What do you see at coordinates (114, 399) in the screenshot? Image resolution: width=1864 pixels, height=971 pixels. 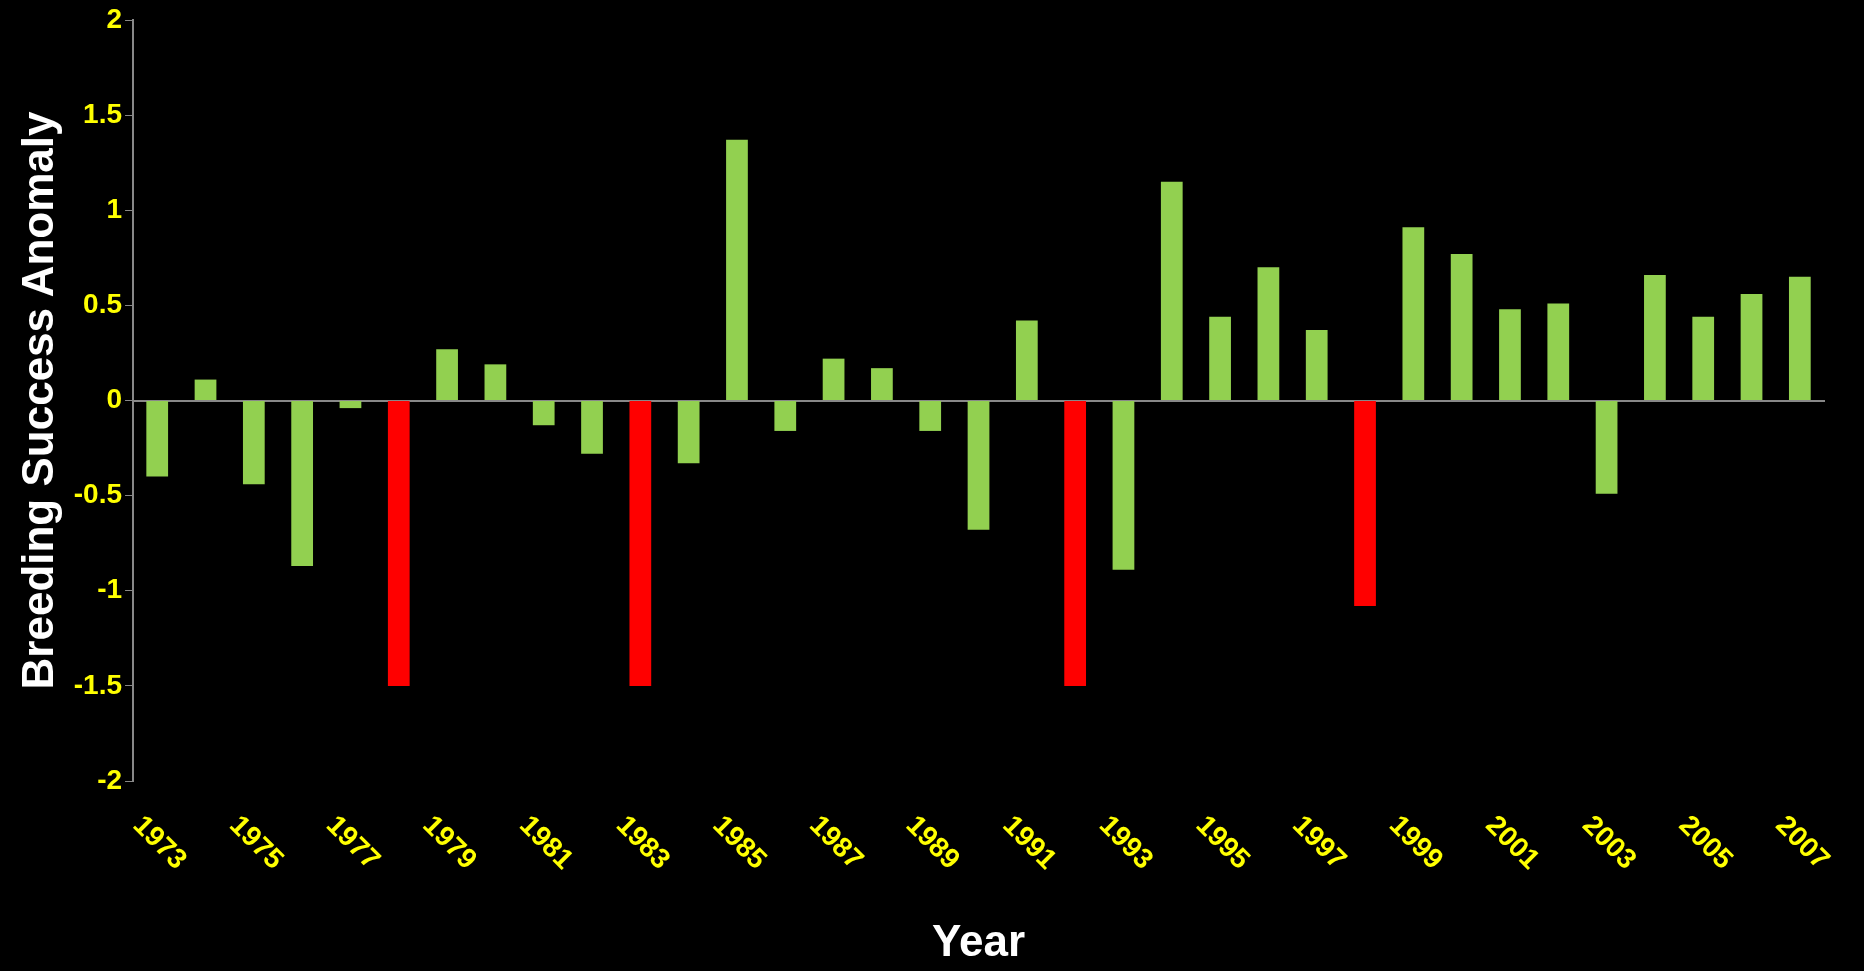 I see `y-tick-label: 0` at bounding box center [114, 399].